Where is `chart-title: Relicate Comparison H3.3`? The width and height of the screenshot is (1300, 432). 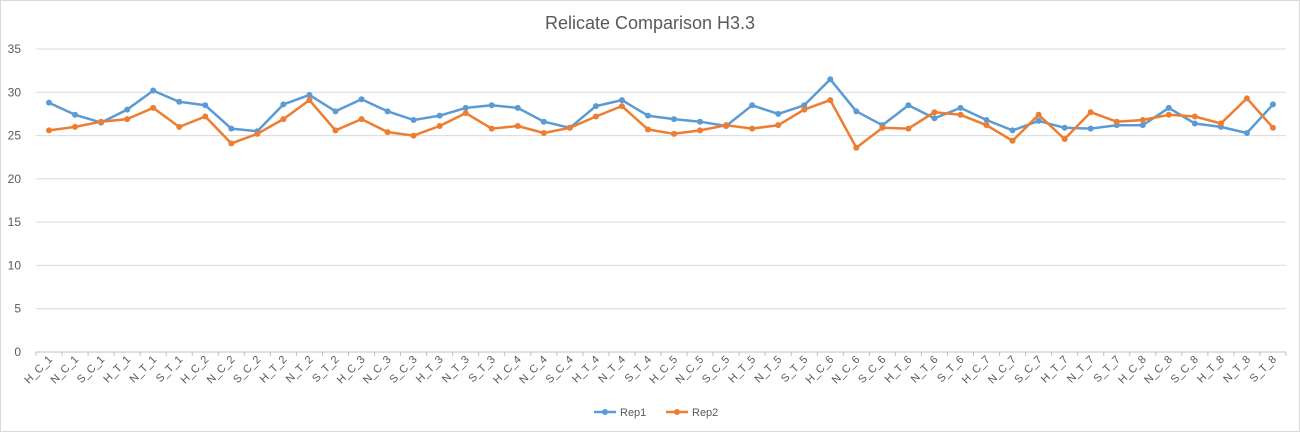 chart-title: Relicate Comparison H3.3 is located at coordinates (650, 23).